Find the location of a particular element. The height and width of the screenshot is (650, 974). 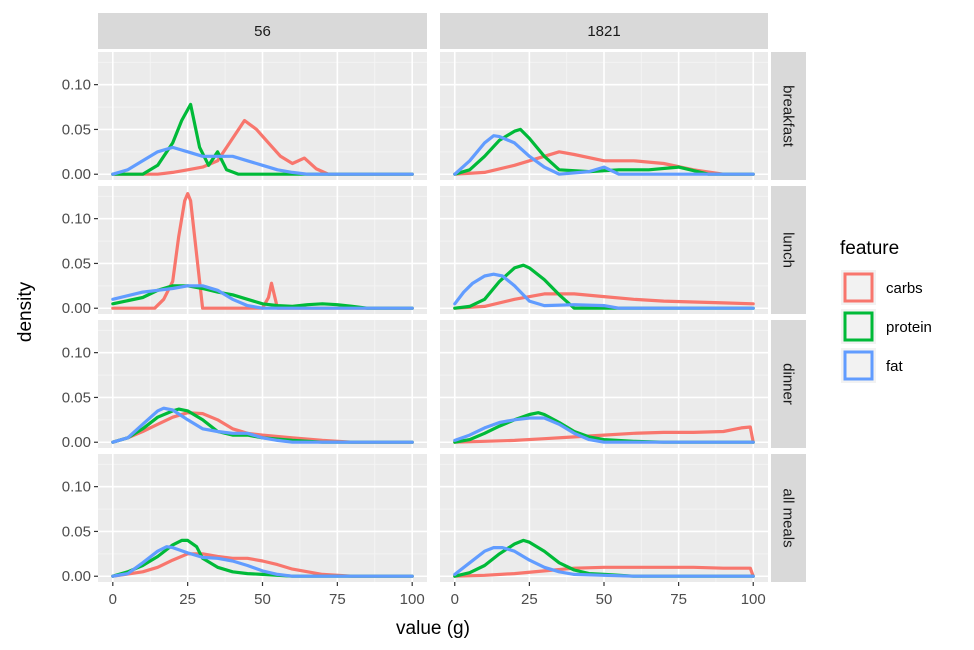

density-line-fat-56-lunch is located at coordinates (262, 297).